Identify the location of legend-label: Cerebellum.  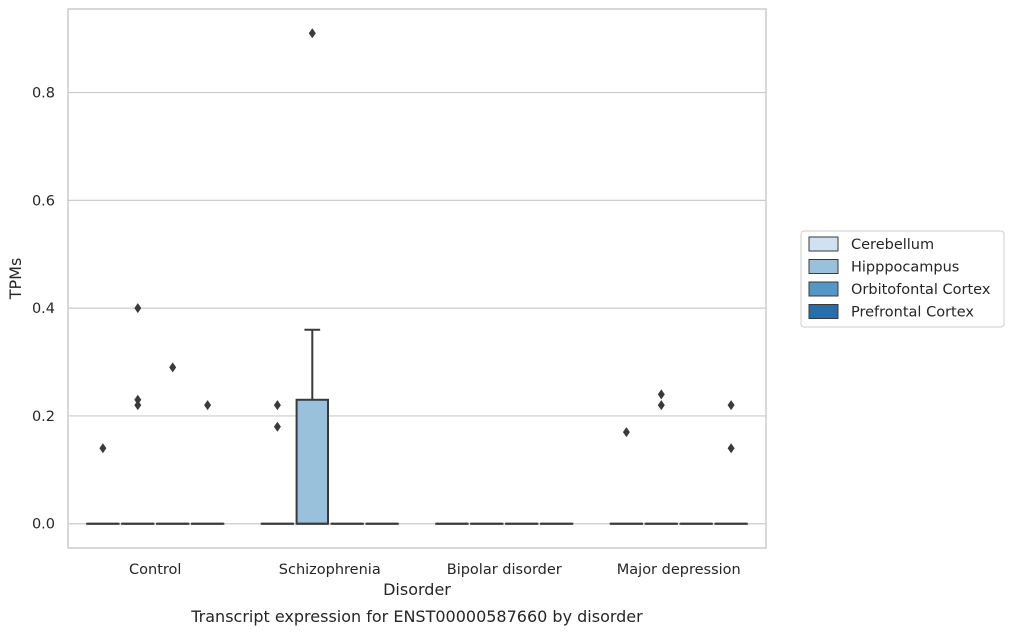
(892, 245).